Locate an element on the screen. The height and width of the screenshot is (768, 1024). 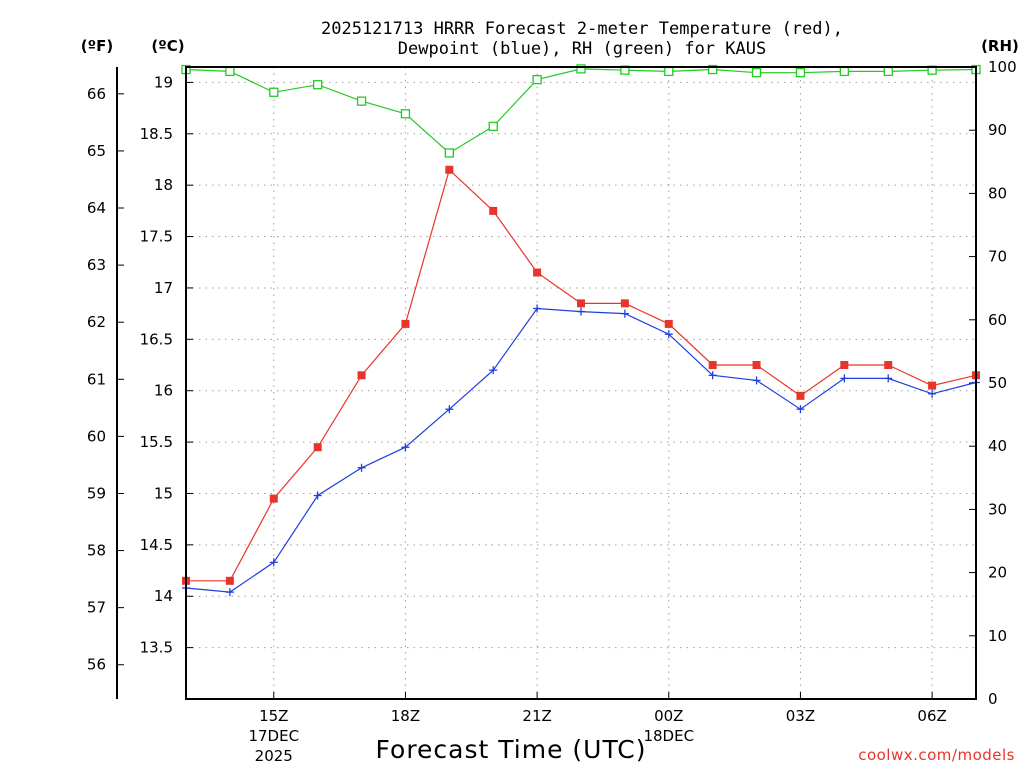
x-tick-label: 03Z is located at coordinates (800, 716).